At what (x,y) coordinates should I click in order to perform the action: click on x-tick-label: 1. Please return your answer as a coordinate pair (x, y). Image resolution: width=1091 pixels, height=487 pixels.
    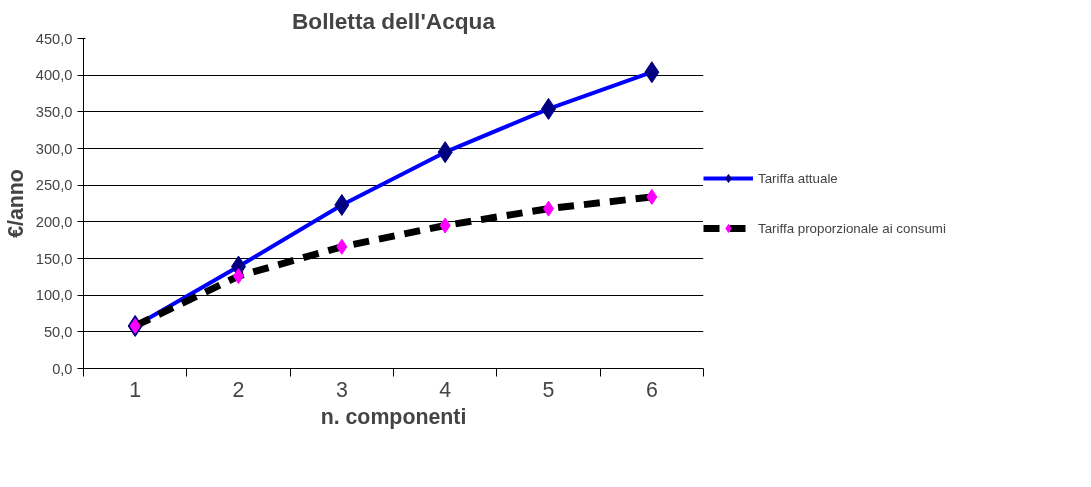
    Looking at the image, I should click on (135, 389).